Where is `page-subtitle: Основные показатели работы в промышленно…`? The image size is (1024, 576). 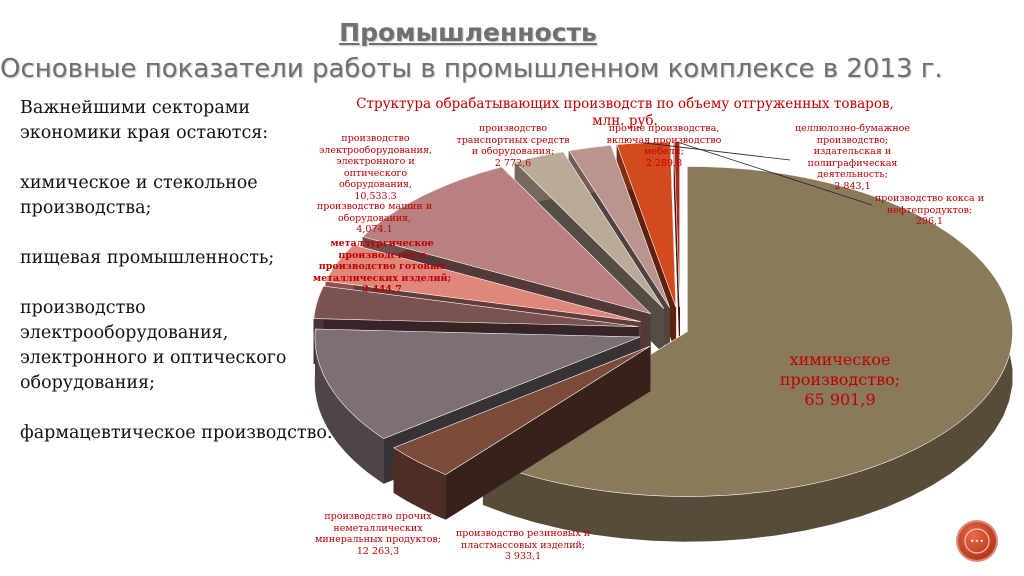 page-subtitle: Основные показатели работы в промышленно… is located at coordinates (471, 69).